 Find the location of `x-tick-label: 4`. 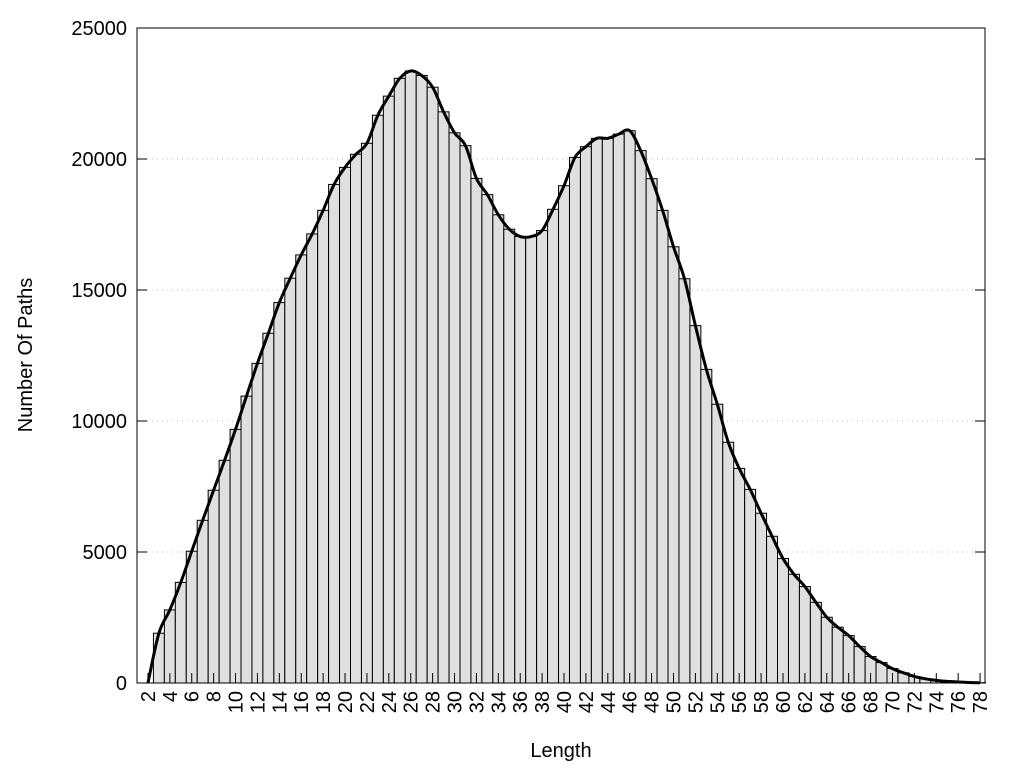

x-tick-label: 4 is located at coordinates (171, 696).